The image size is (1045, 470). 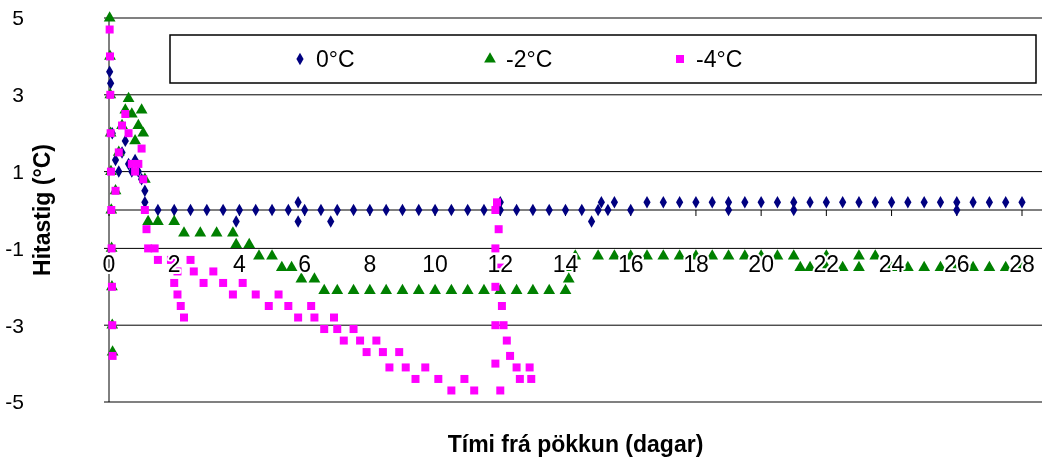 What do you see at coordinates (630, 264) in the screenshot?
I see `x-tick-label: 16` at bounding box center [630, 264].